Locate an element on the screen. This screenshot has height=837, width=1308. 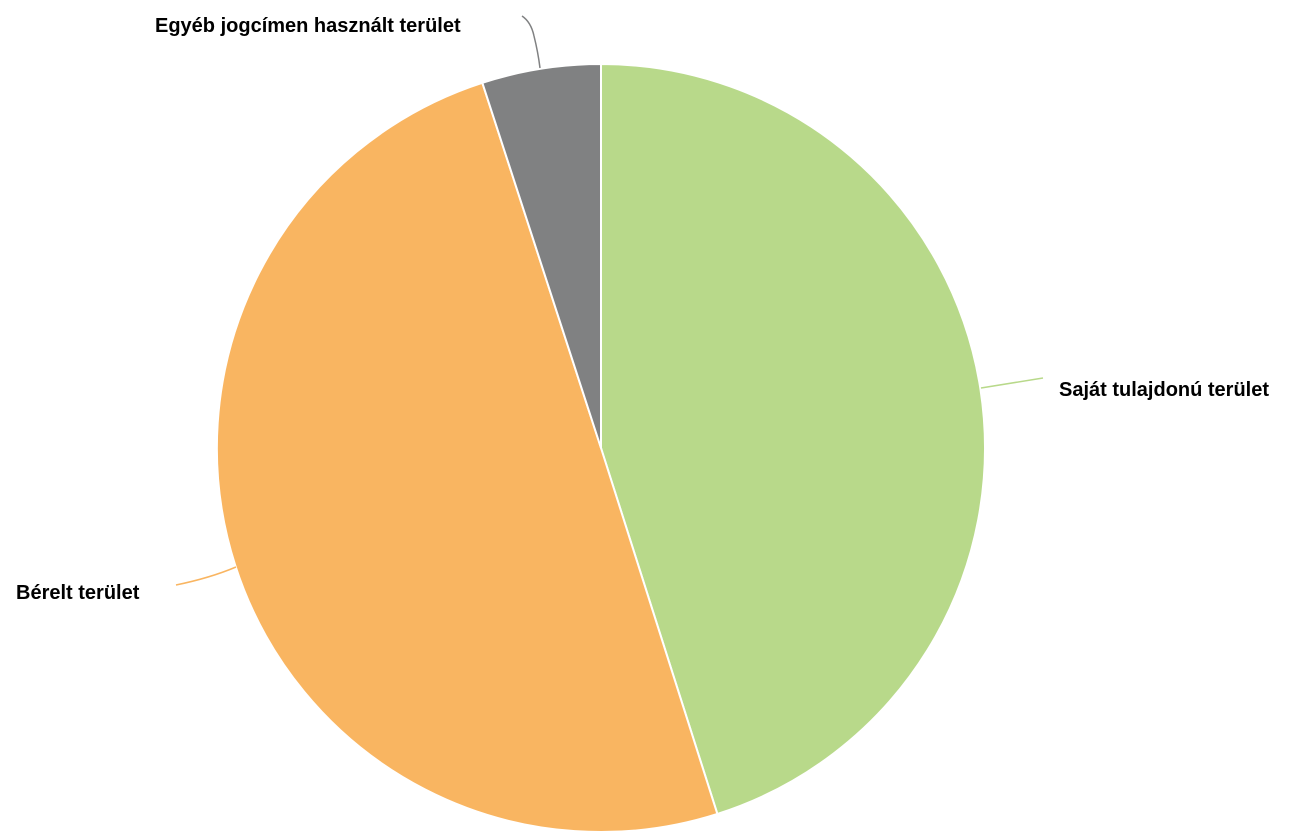
pie-slice-egyeb-jogcimen-hasznalt-terulet is located at coordinates (541, 256).